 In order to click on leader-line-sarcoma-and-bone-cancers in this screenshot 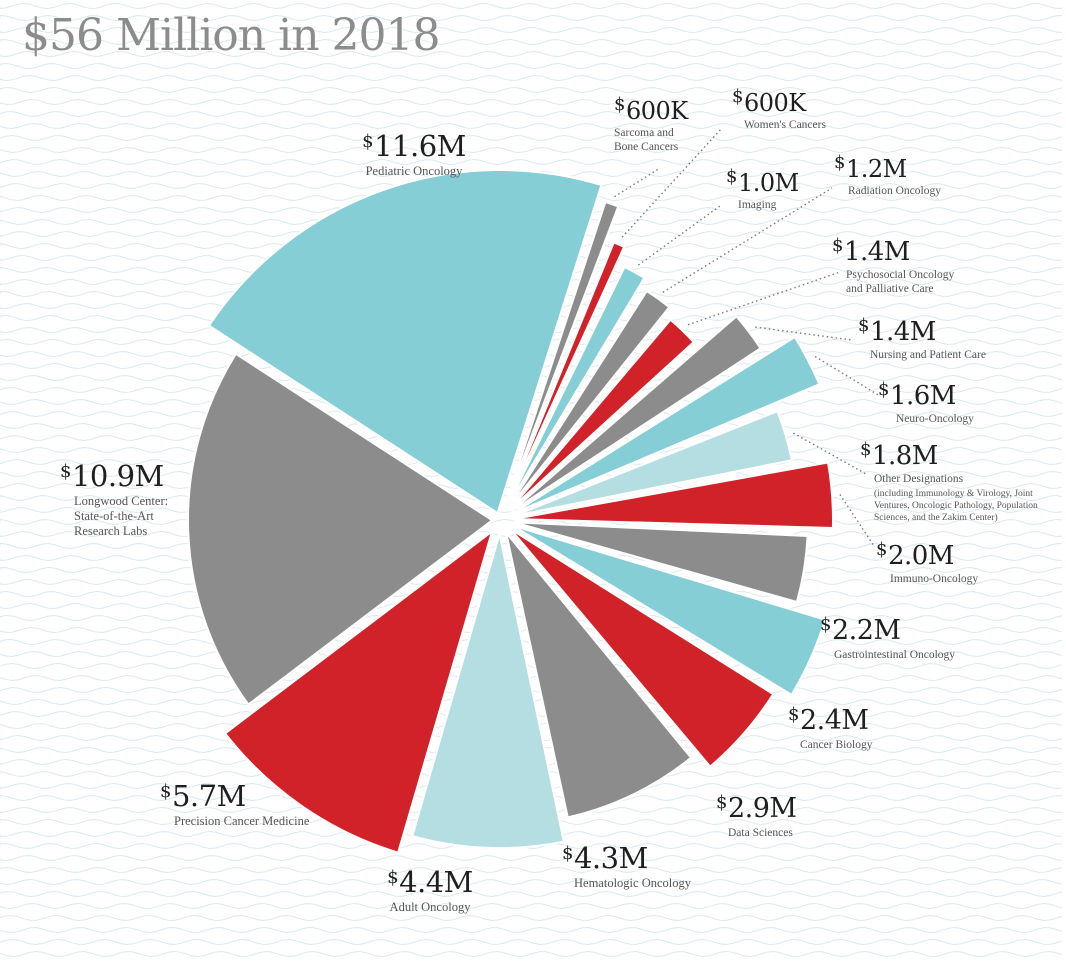, I will do `click(637, 182)`.